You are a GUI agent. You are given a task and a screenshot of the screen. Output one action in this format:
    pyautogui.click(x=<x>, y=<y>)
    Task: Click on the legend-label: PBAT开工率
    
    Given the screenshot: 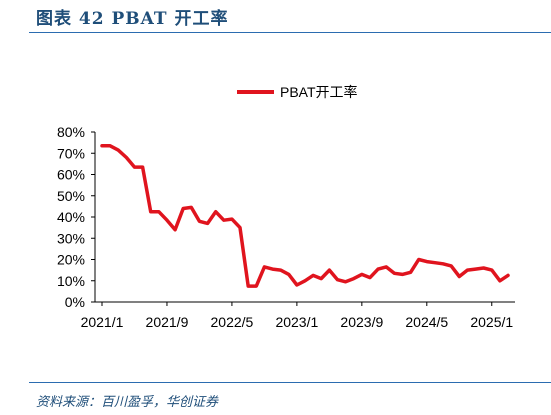 What is the action you would take?
    pyautogui.click(x=319, y=92)
    